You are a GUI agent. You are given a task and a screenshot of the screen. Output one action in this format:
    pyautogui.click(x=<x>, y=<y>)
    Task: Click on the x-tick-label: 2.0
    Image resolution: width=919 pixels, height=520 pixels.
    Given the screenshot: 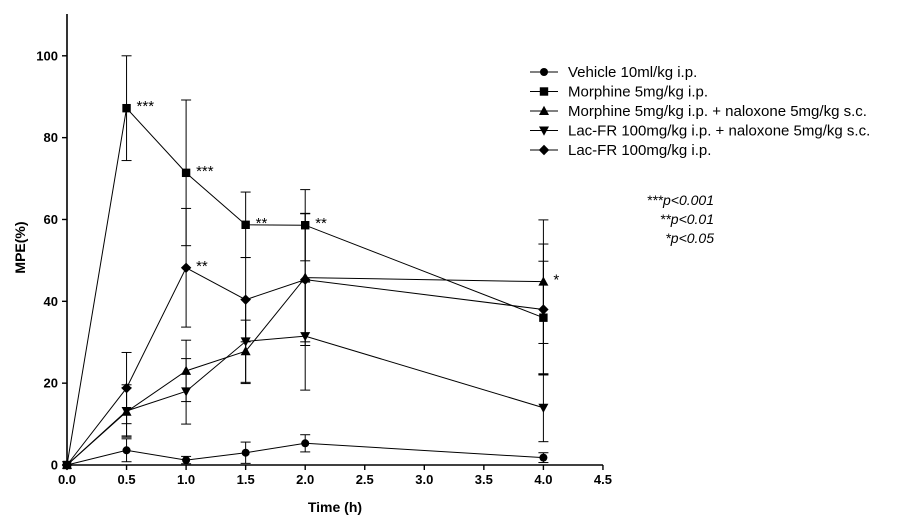 What is the action you would take?
    pyautogui.click(x=305, y=479)
    